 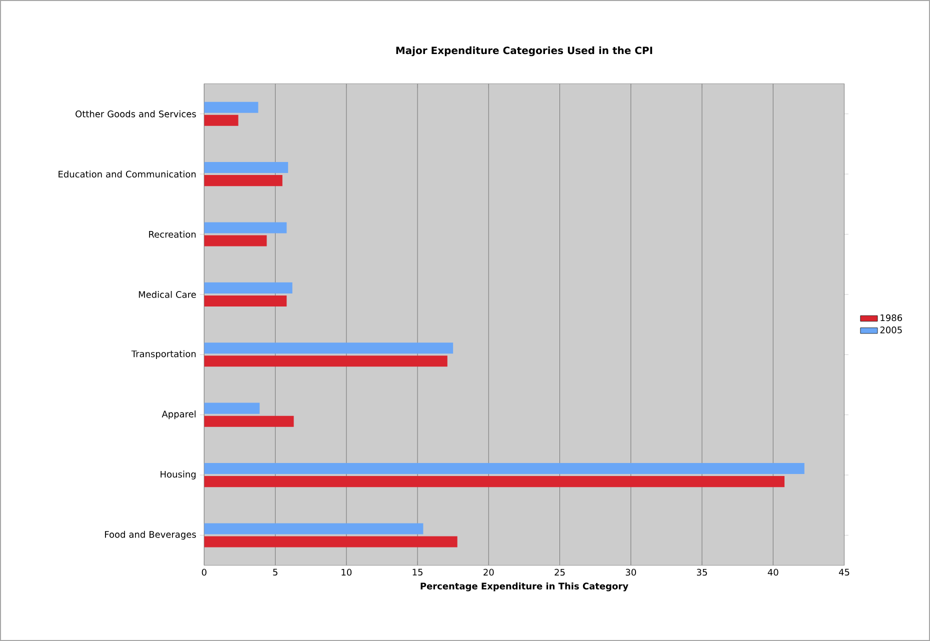 I want to click on legend-label: 2005, so click(x=891, y=330).